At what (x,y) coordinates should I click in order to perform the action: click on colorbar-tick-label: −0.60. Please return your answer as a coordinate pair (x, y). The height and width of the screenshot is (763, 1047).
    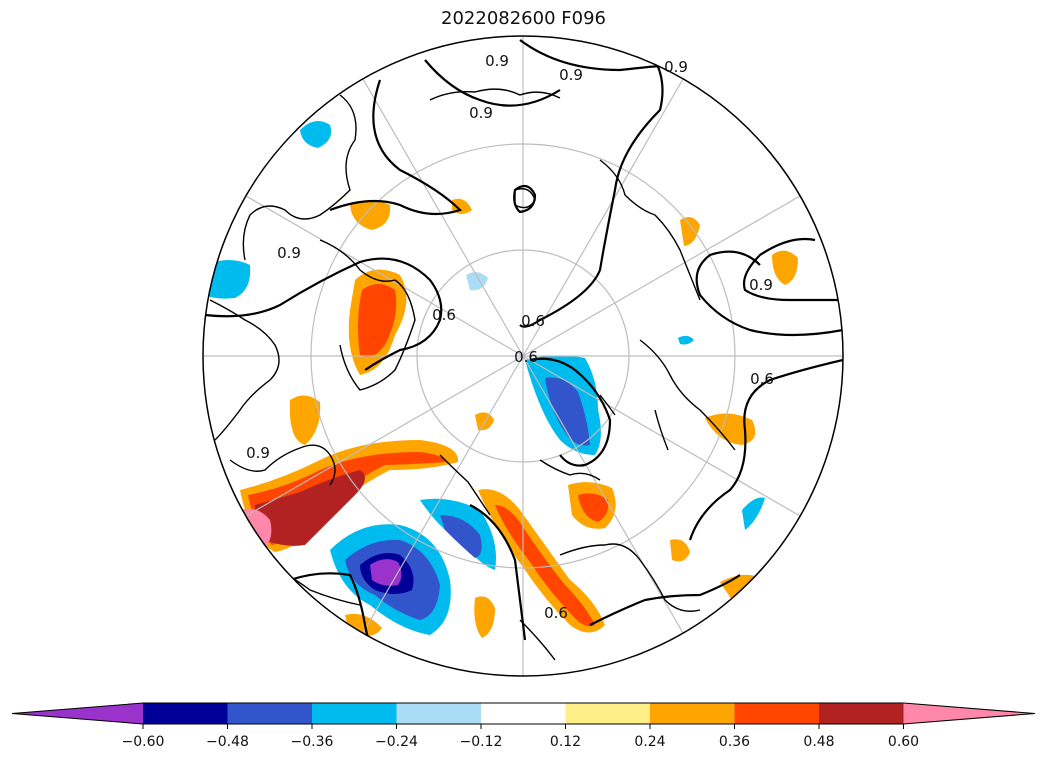
    Looking at the image, I should click on (143, 742).